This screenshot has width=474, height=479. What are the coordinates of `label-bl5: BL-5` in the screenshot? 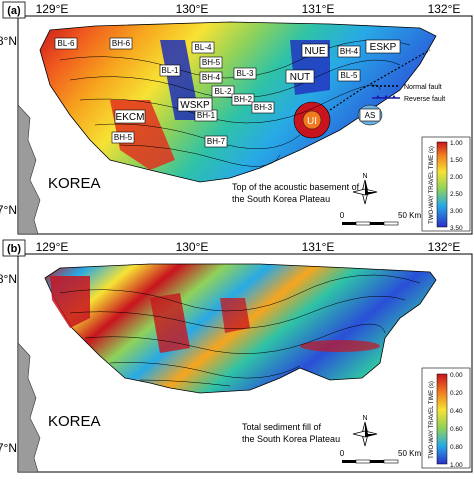 It's located at (349, 75).